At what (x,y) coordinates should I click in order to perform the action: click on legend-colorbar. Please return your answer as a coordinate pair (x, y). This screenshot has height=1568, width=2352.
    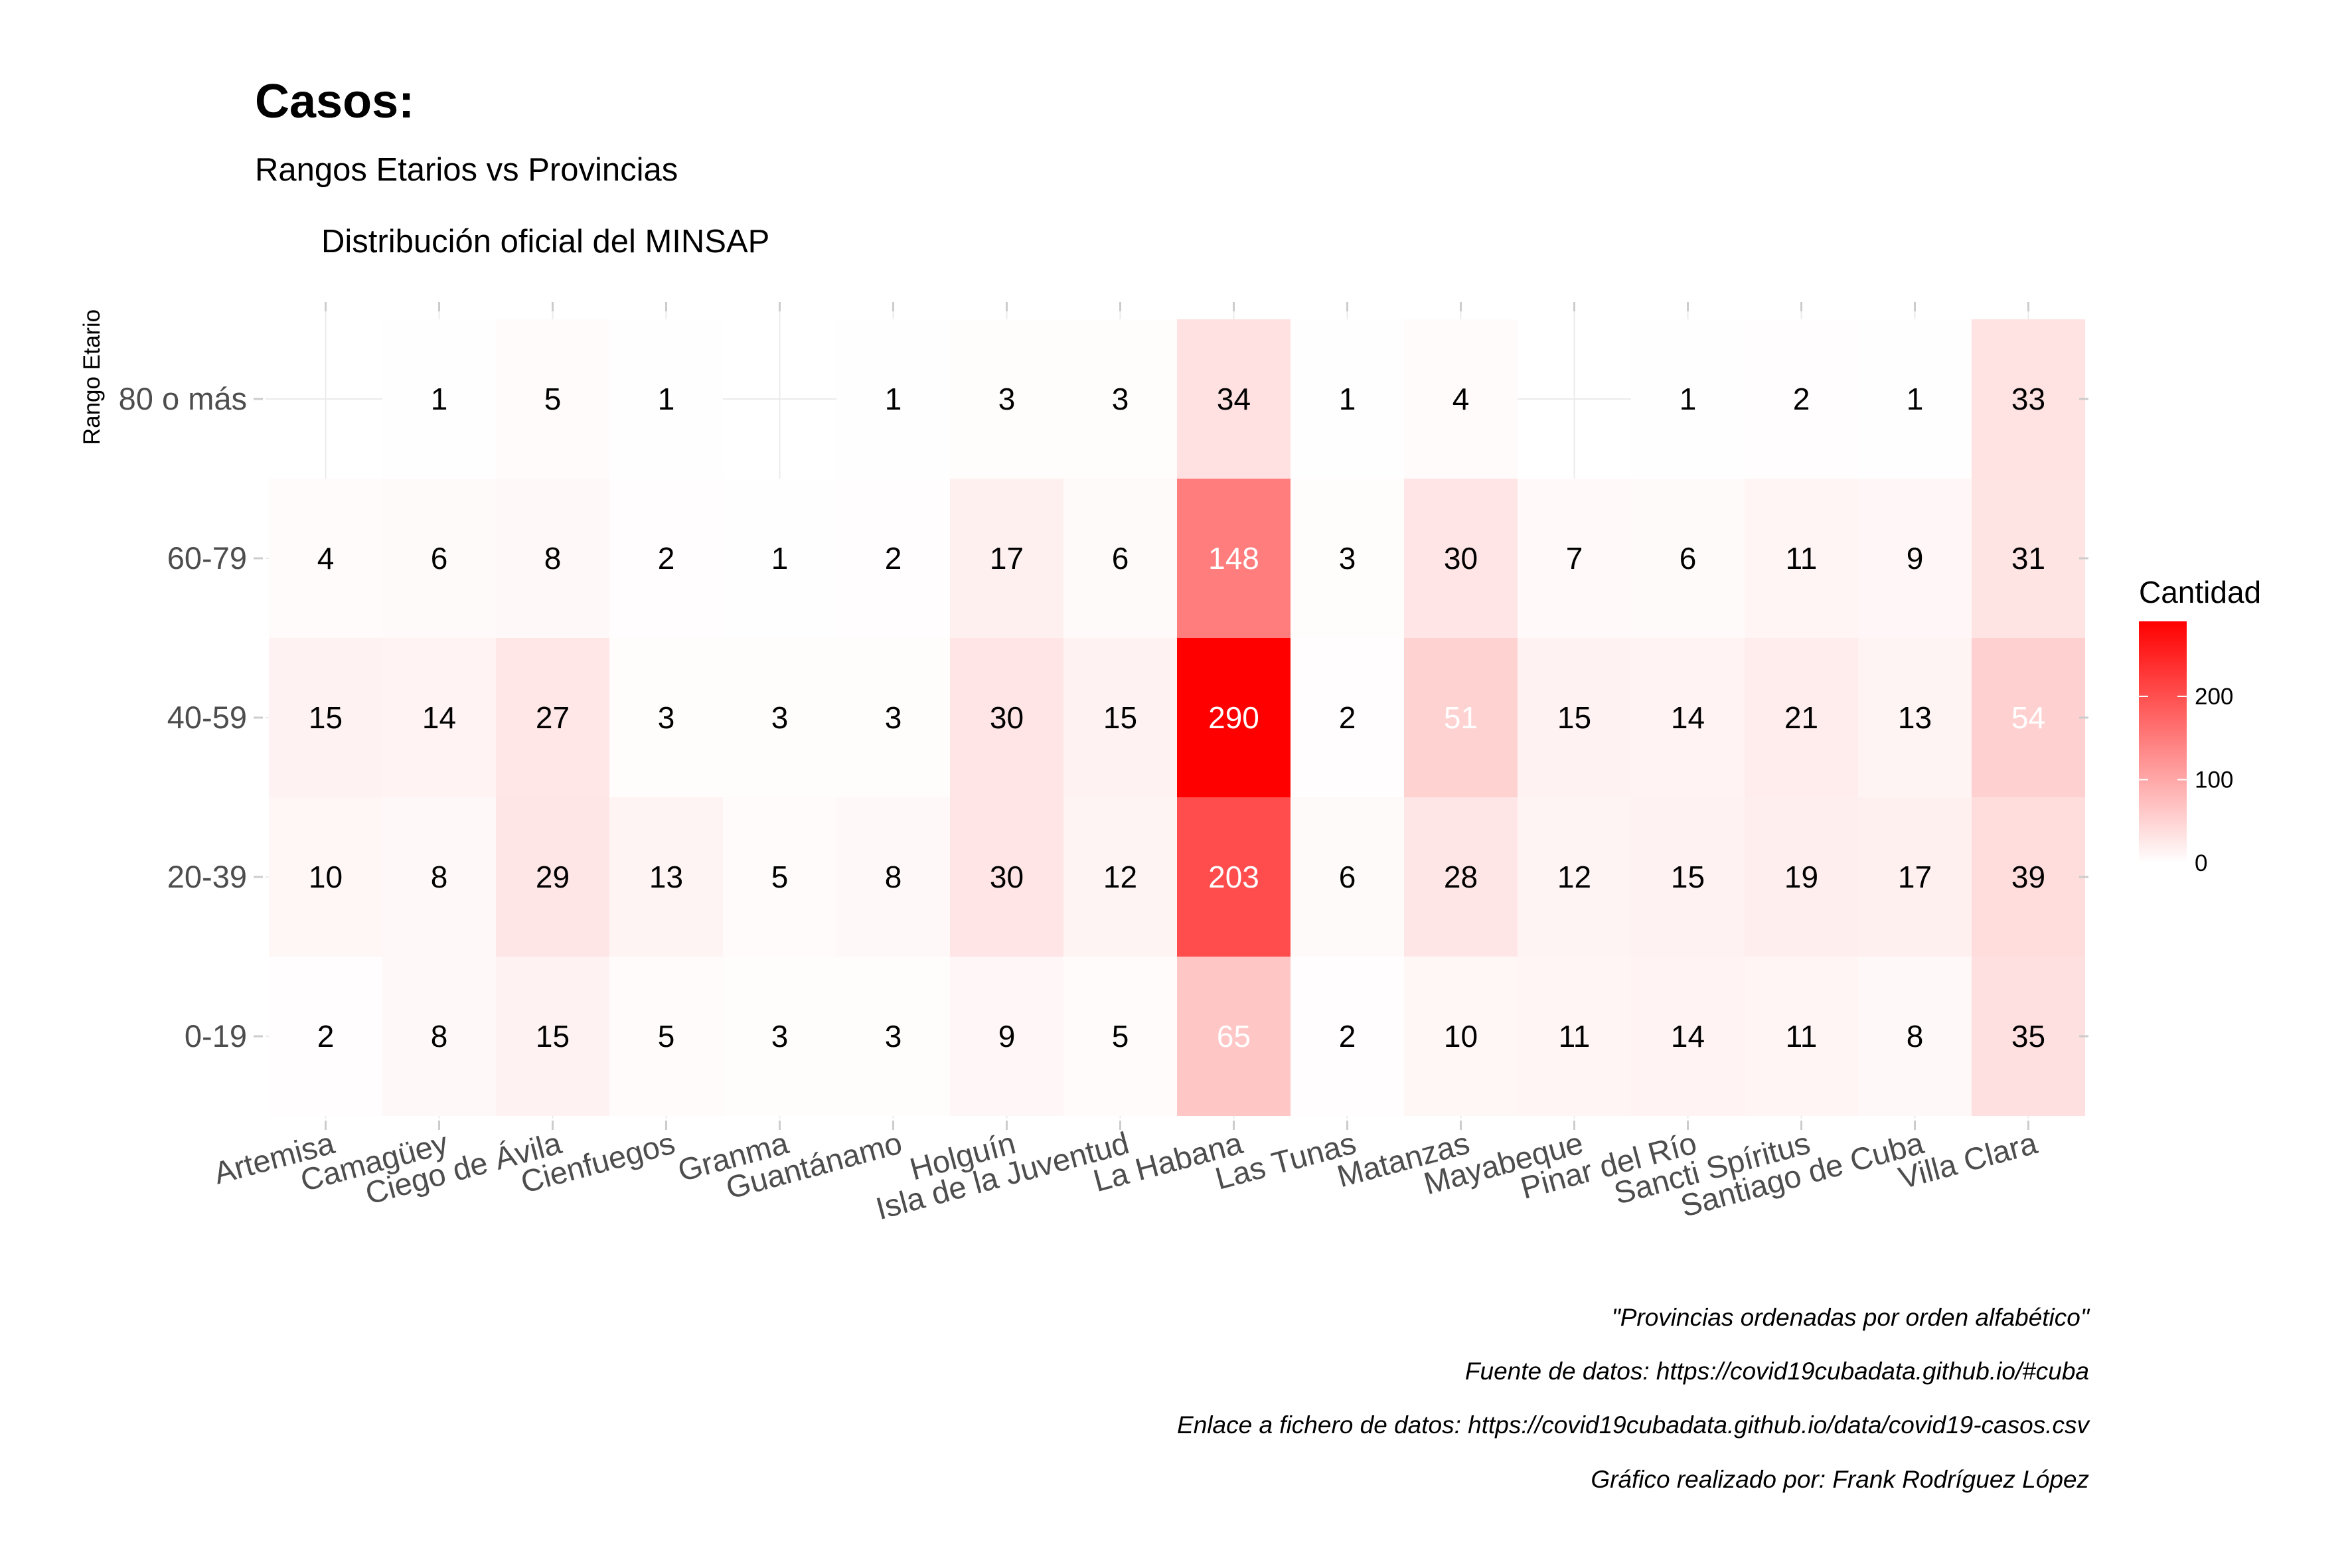
    Looking at the image, I should click on (2163, 742).